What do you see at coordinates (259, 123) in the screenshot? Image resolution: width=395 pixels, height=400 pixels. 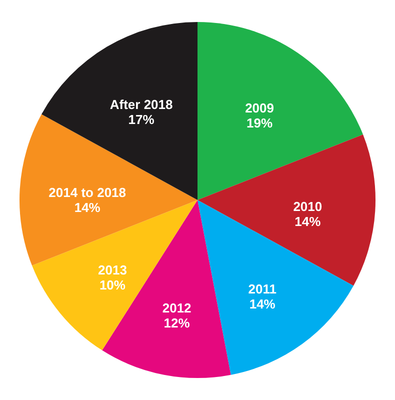 I see `data-label: 19%` at bounding box center [259, 123].